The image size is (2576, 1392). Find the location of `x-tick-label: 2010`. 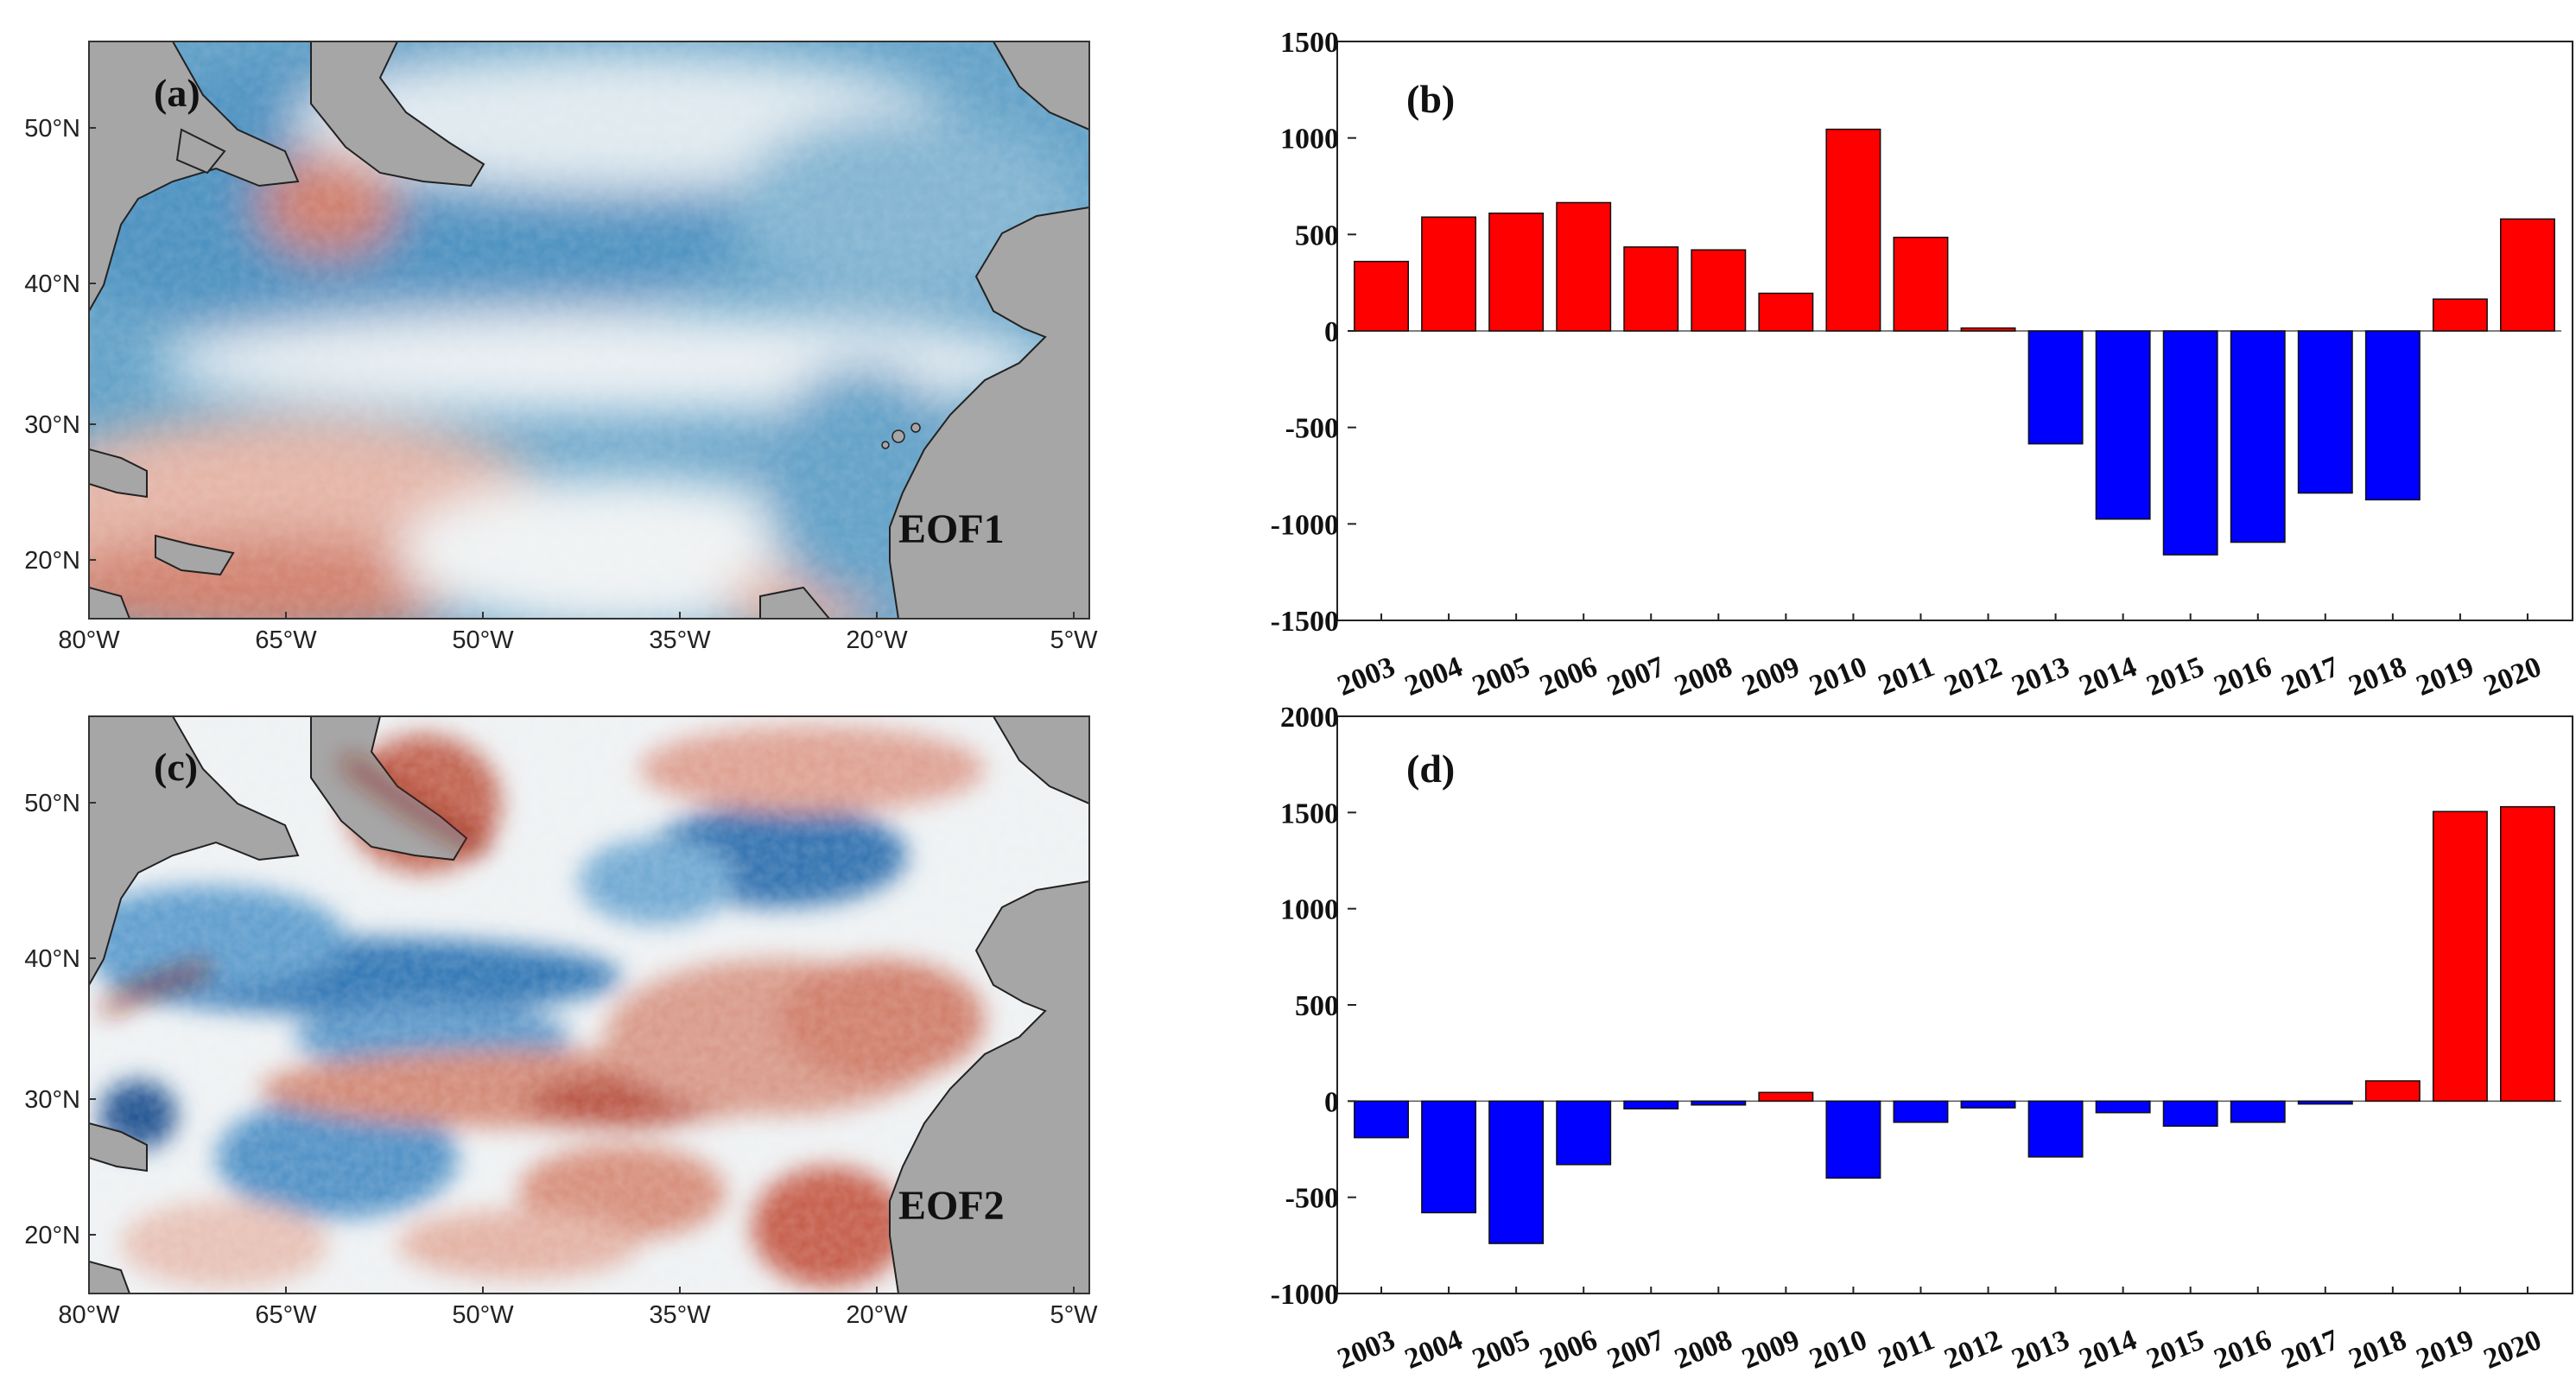

x-tick-label: 2010 is located at coordinates (1838, 676).